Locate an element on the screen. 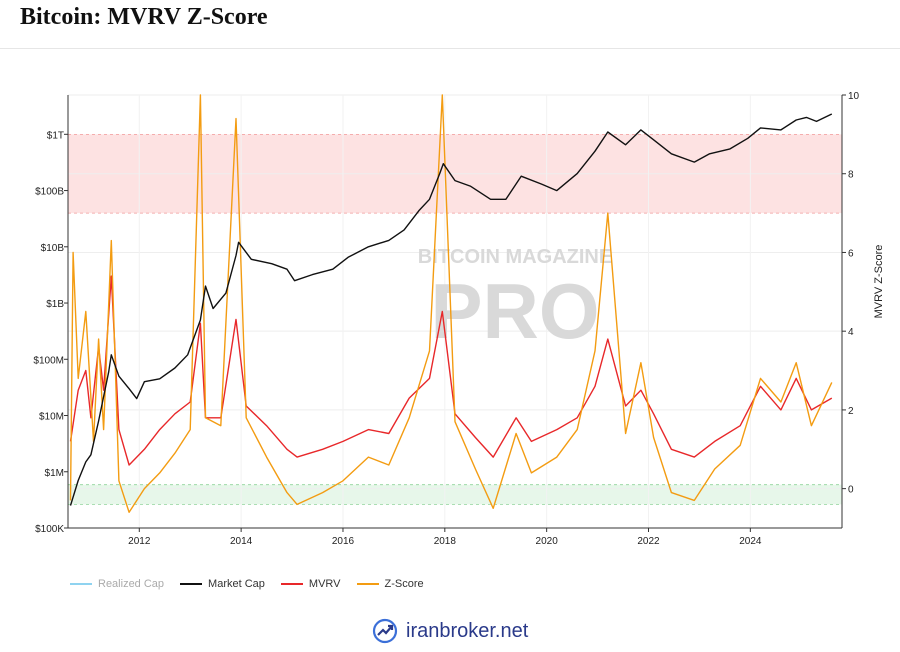  legend-label: Realized Cap is located at coordinates (131, 584).